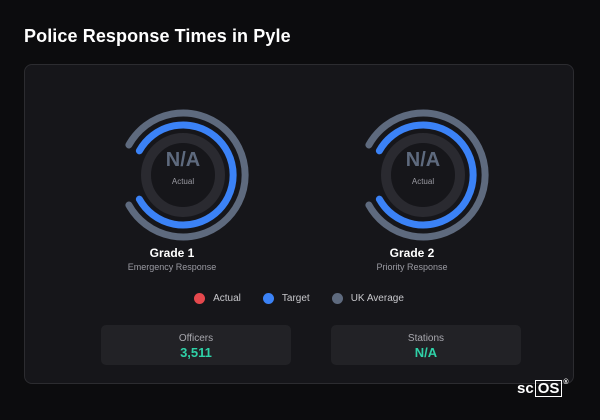 This screenshot has height=420, width=600. What do you see at coordinates (183, 181) in the screenshot?
I see `grade-1-actual-label: Actual` at bounding box center [183, 181].